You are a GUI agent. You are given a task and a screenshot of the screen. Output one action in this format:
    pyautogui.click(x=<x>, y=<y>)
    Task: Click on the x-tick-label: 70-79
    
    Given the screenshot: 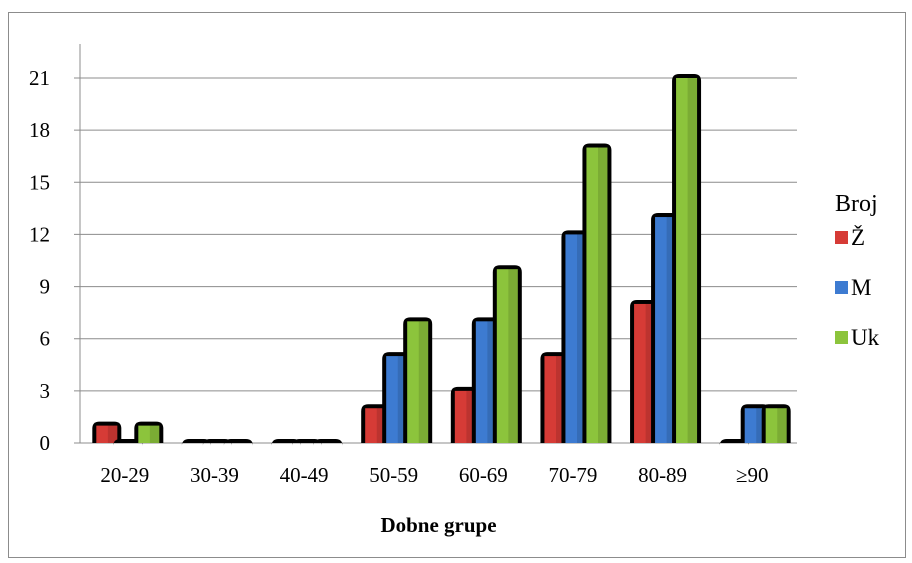 What is the action you would take?
    pyautogui.click(x=572, y=475)
    